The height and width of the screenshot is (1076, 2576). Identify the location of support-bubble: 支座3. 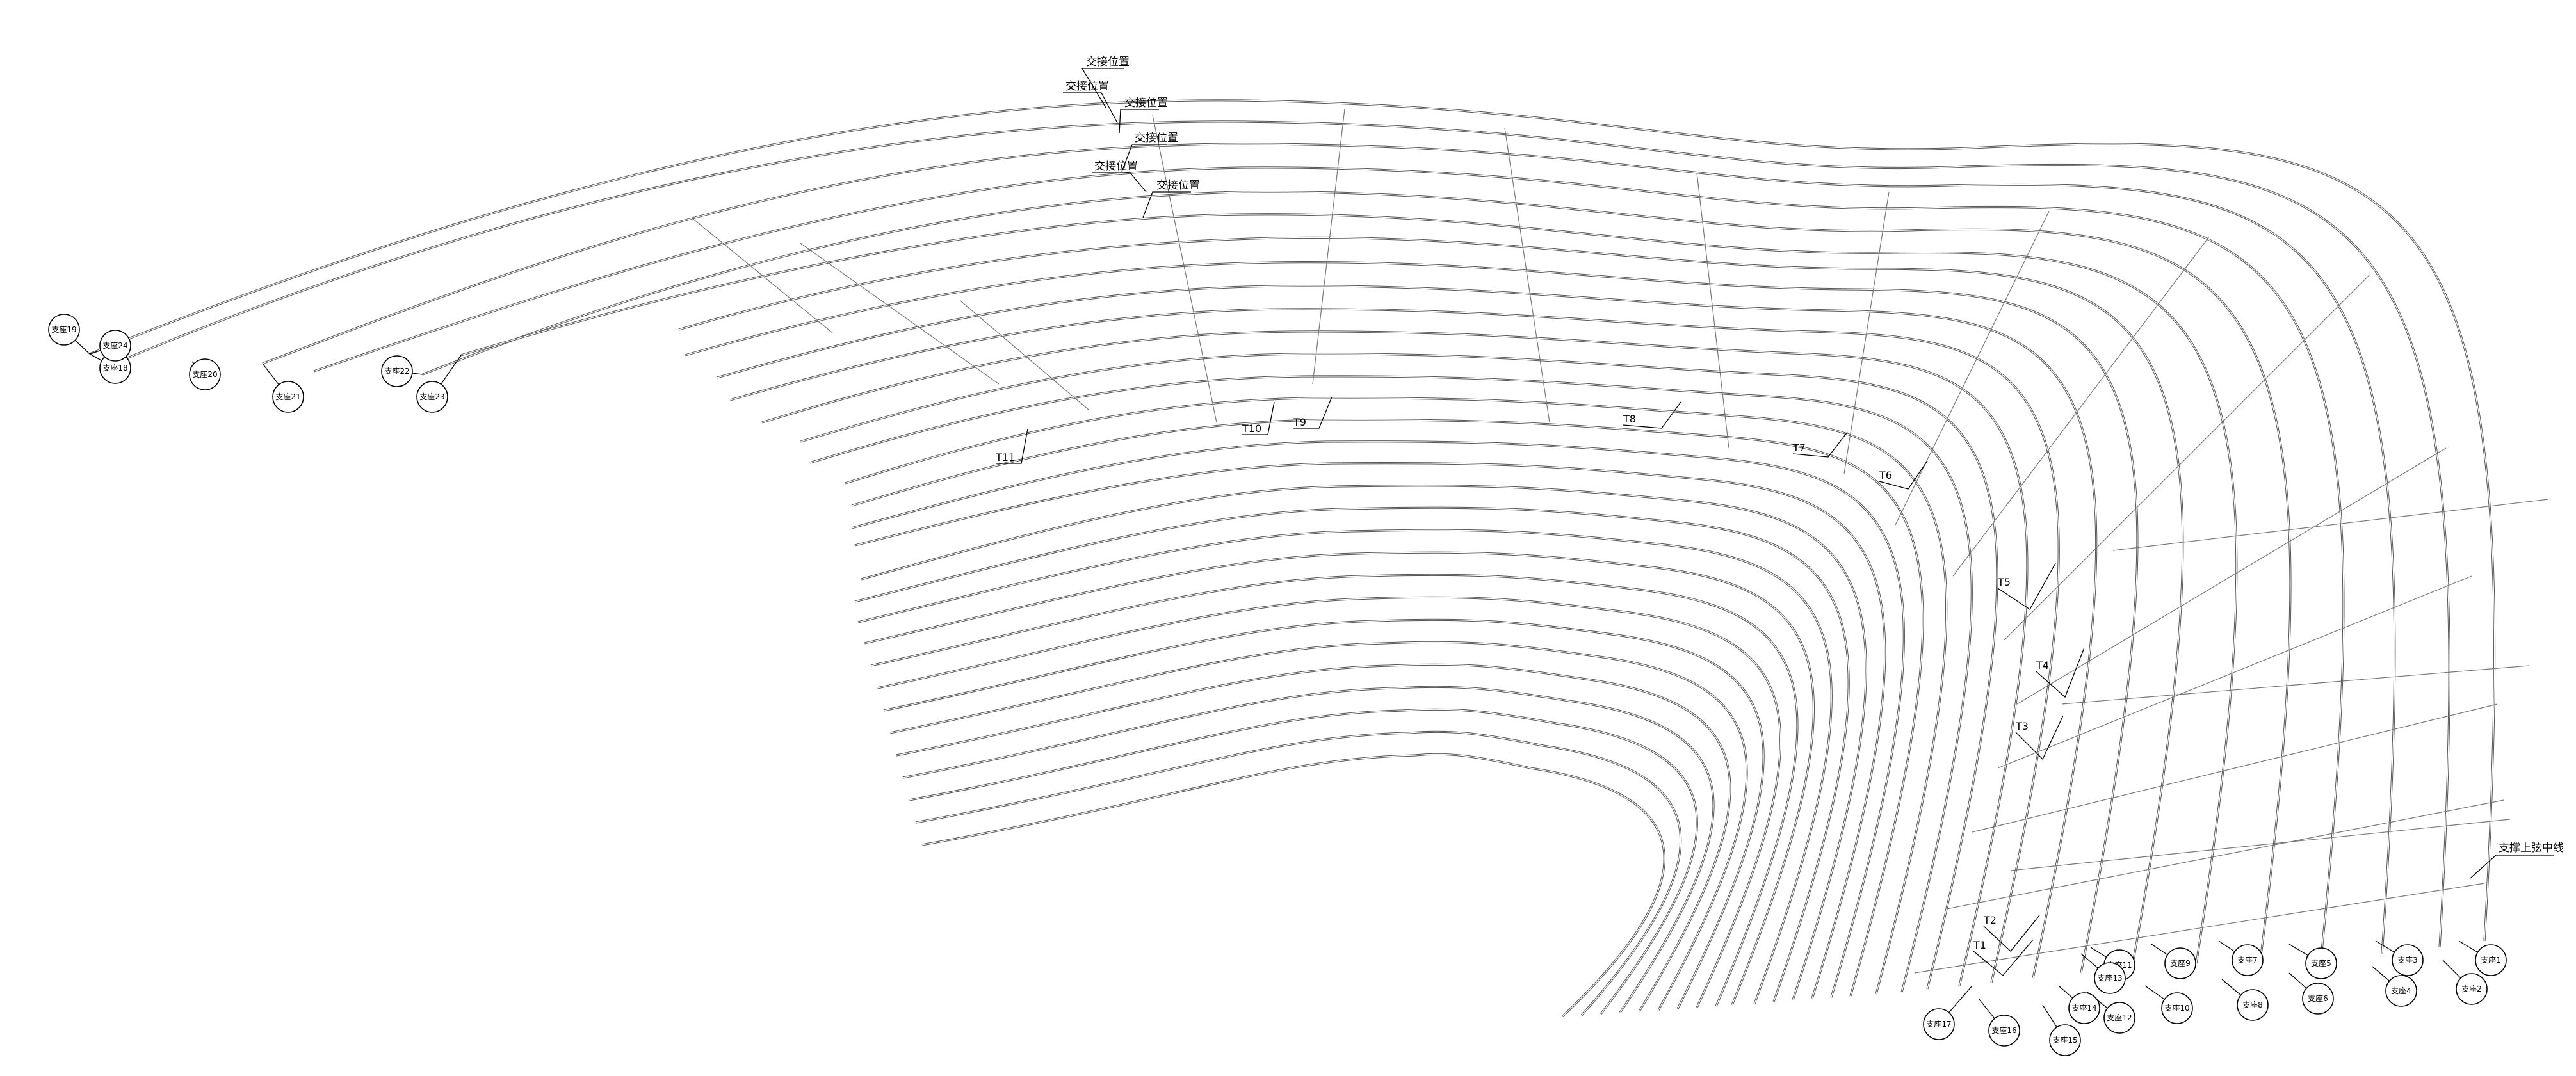
(2399, 958).